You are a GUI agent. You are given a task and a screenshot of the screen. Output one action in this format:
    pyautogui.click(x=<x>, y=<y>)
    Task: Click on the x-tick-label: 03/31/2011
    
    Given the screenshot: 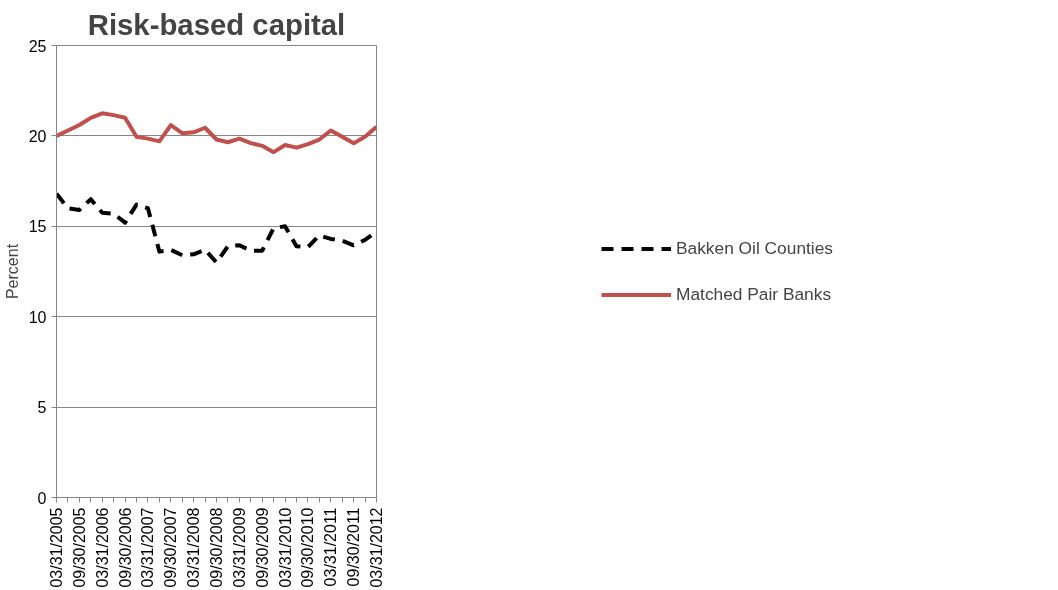 What is the action you would take?
    pyautogui.click(x=331, y=547)
    